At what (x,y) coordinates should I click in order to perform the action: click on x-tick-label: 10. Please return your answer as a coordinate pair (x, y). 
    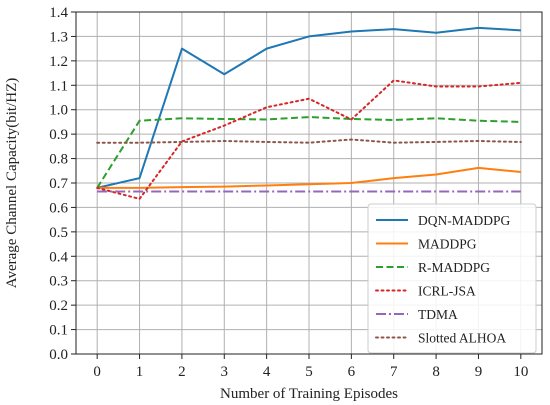
    Looking at the image, I should click on (520, 372).